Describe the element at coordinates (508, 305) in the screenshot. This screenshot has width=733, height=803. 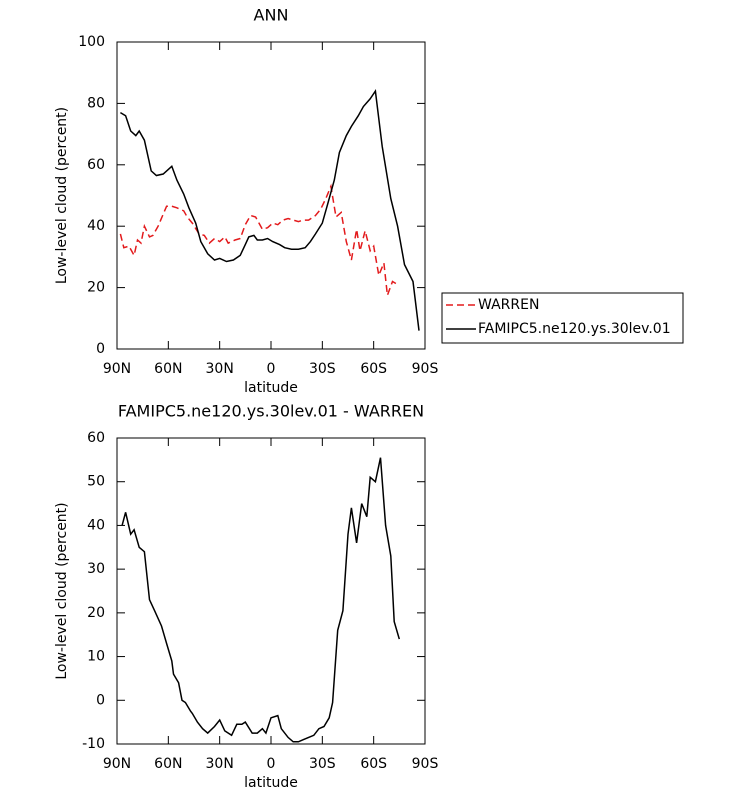
I see `legend-label: WARREN` at that location.